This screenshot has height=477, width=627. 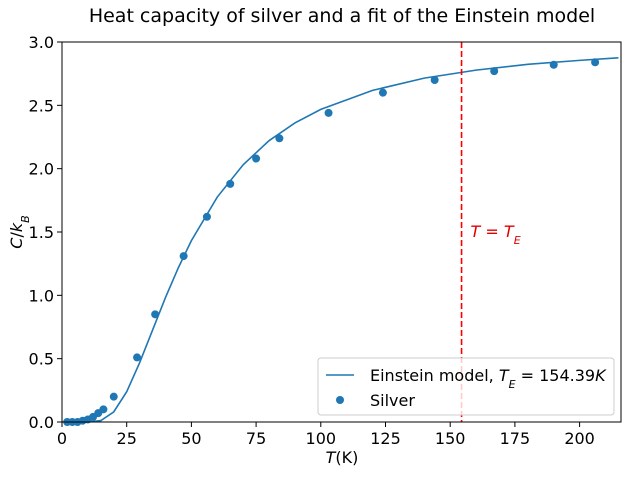 I want to click on legend-label-part: Einstein model,, so click(x=434, y=375).